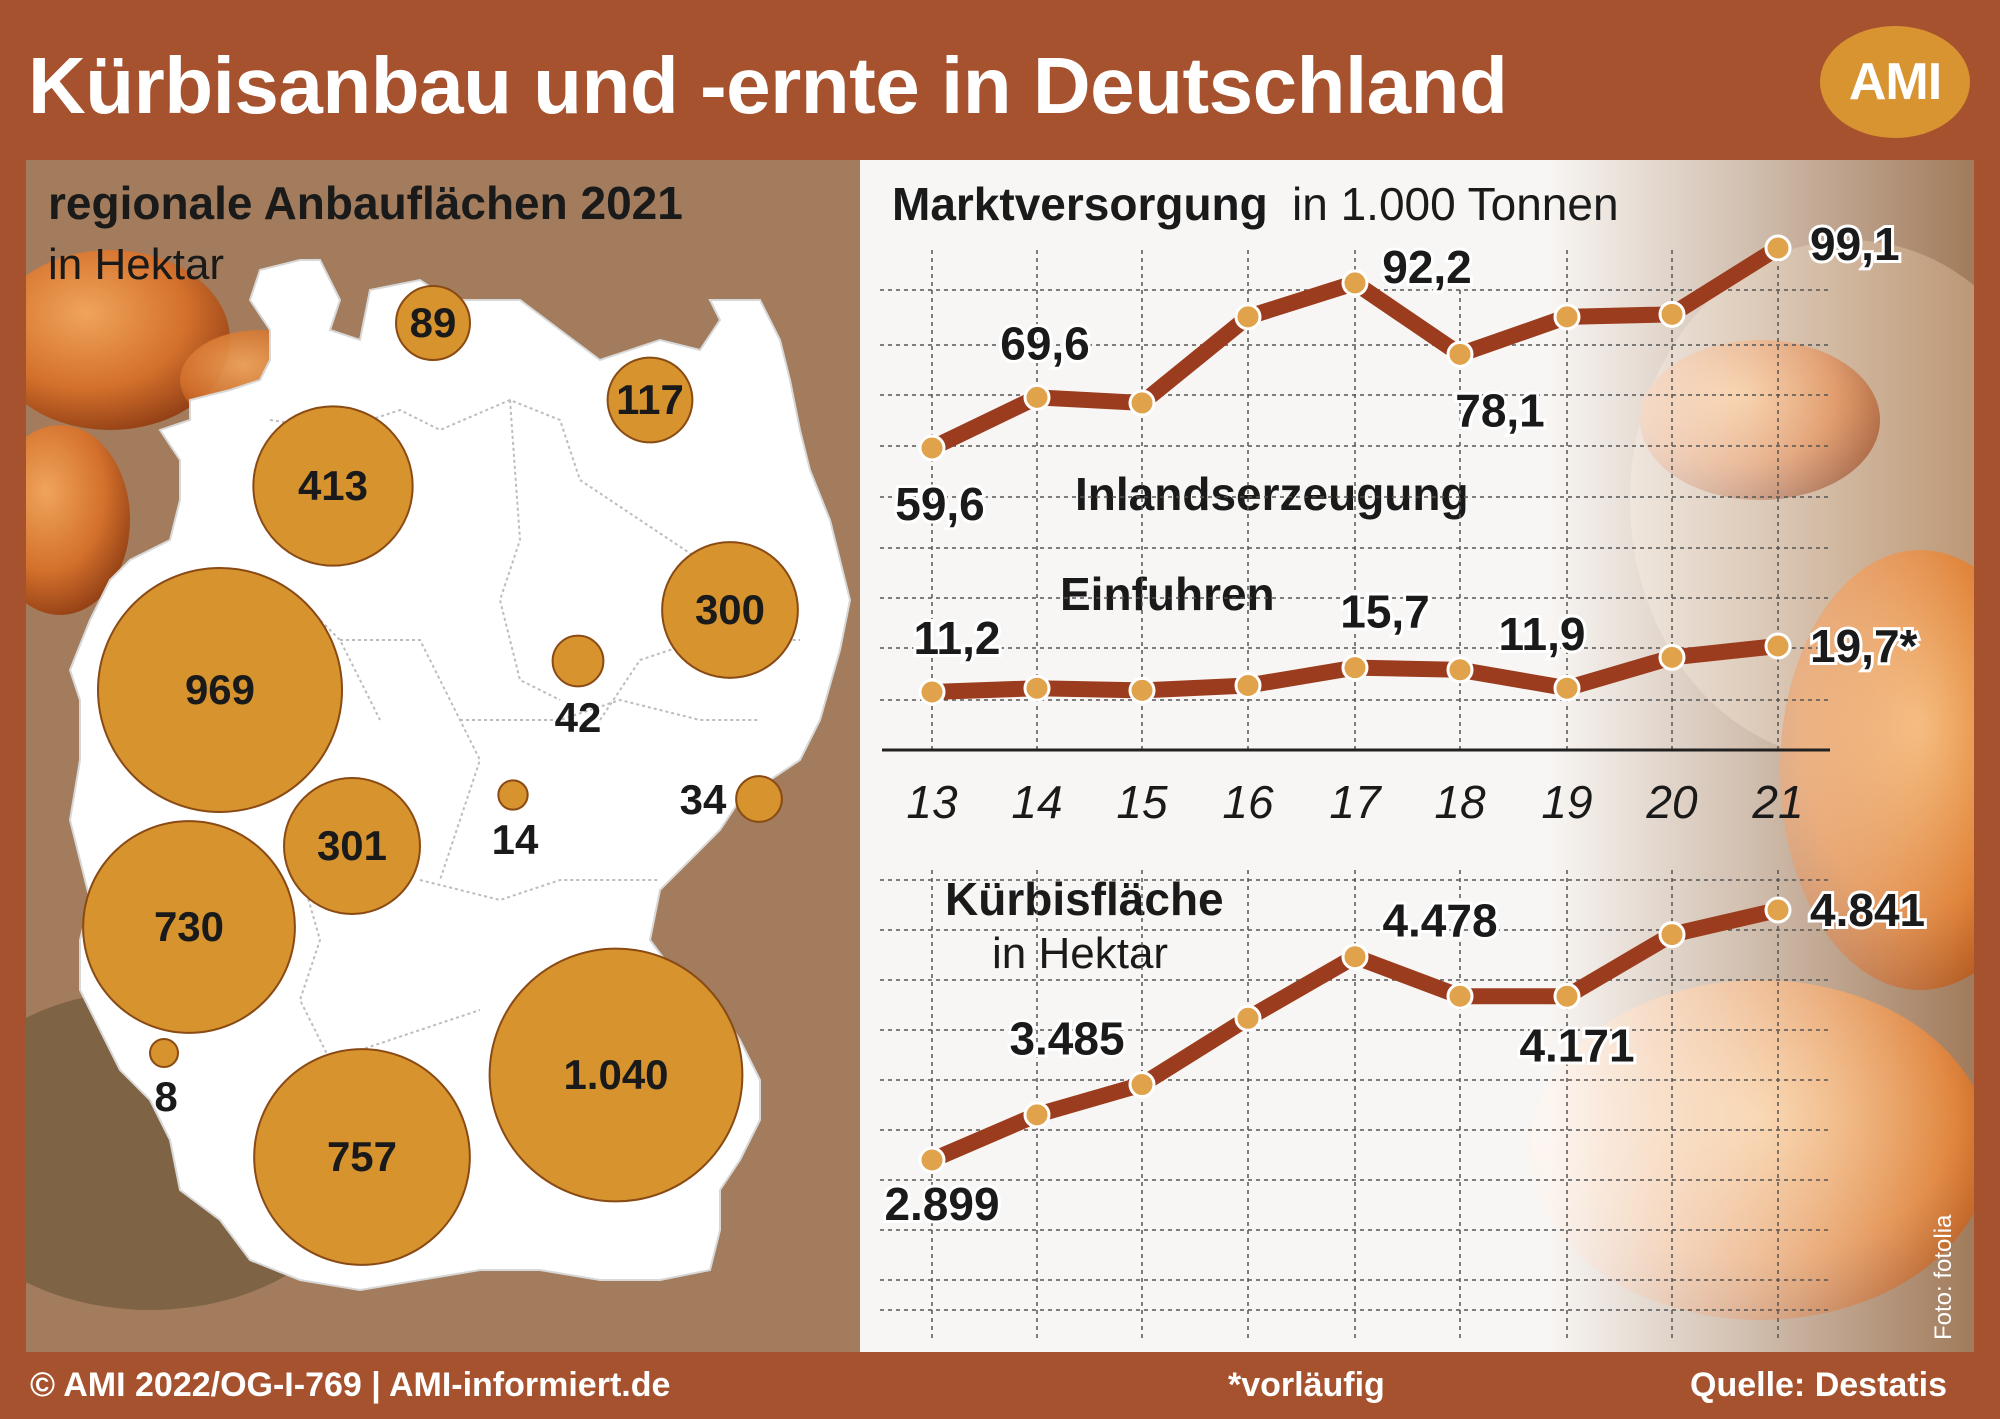  What do you see at coordinates (515, 839) in the screenshot?
I see `bubble-label-th-ringen: 14` at bounding box center [515, 839].